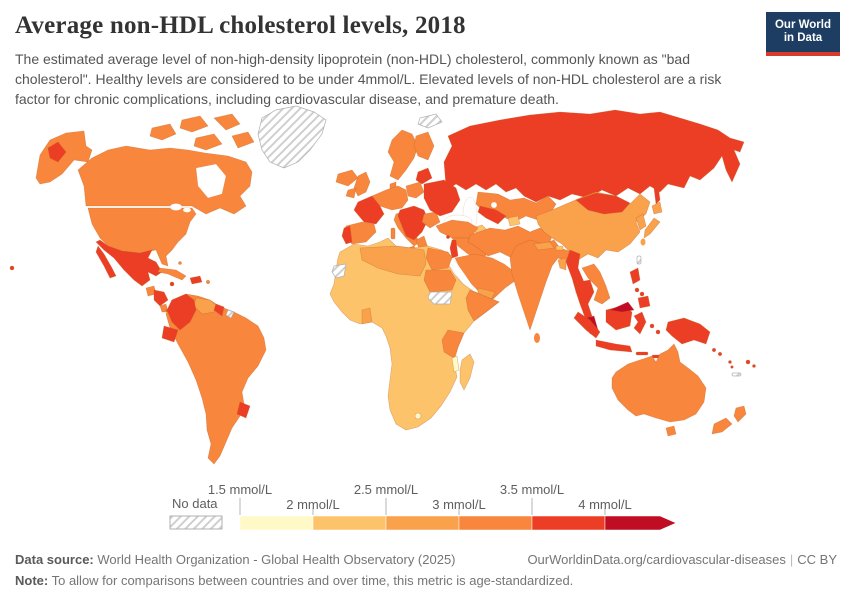  I want to click on island-sulawesi, so click(640, 323).